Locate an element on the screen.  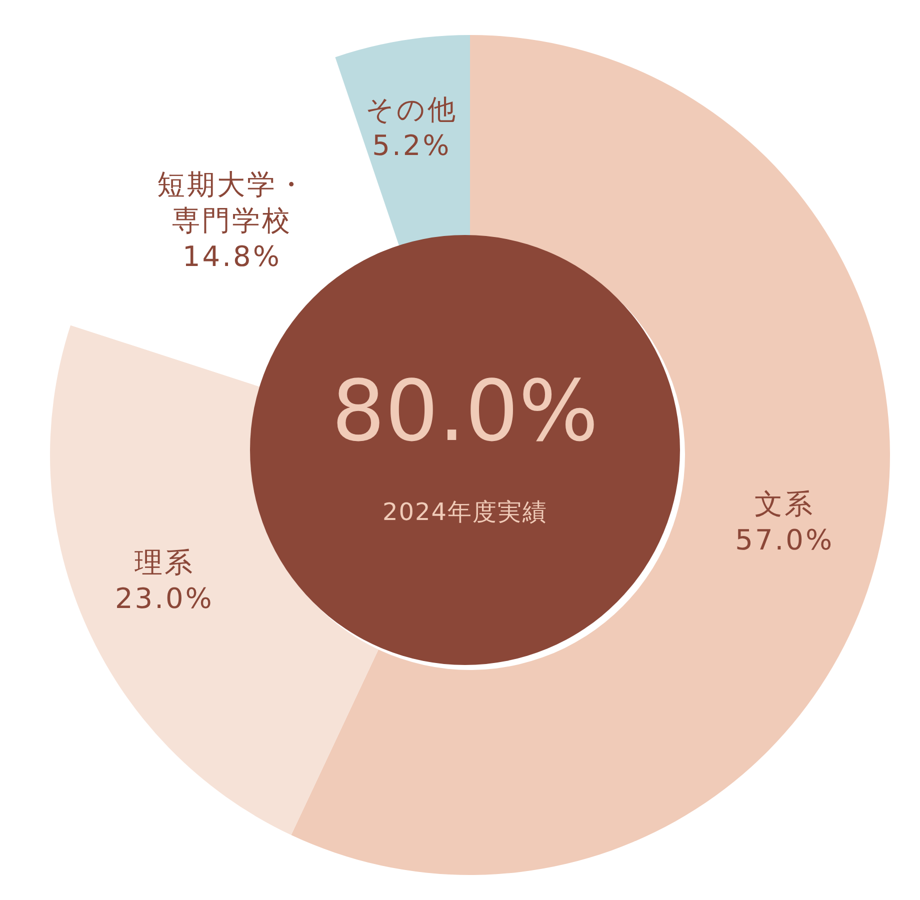
text: 2024年度実績 is located at coordinates (465, 512).